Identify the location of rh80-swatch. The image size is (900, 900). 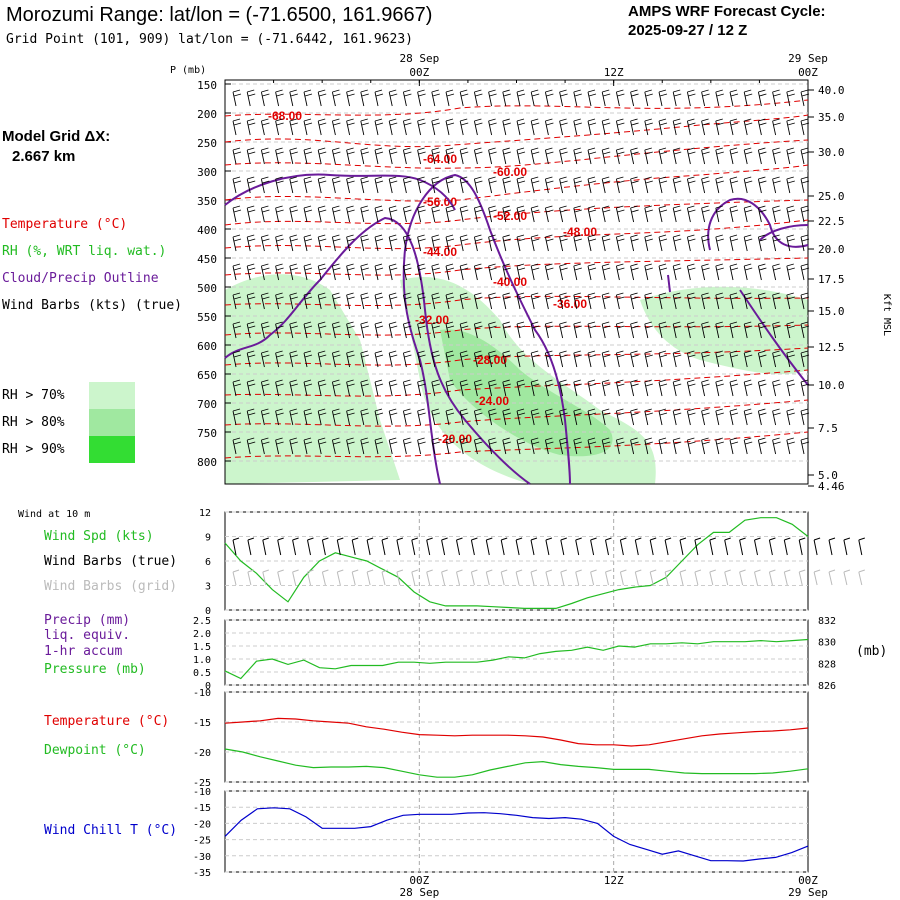
(112, 422).